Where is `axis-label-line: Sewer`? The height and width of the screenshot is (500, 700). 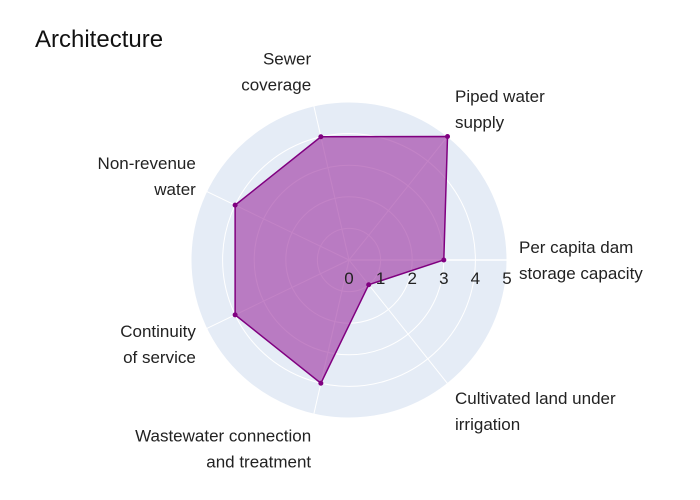
axis-label-line: Sewer is located at coordinates (287, 58).